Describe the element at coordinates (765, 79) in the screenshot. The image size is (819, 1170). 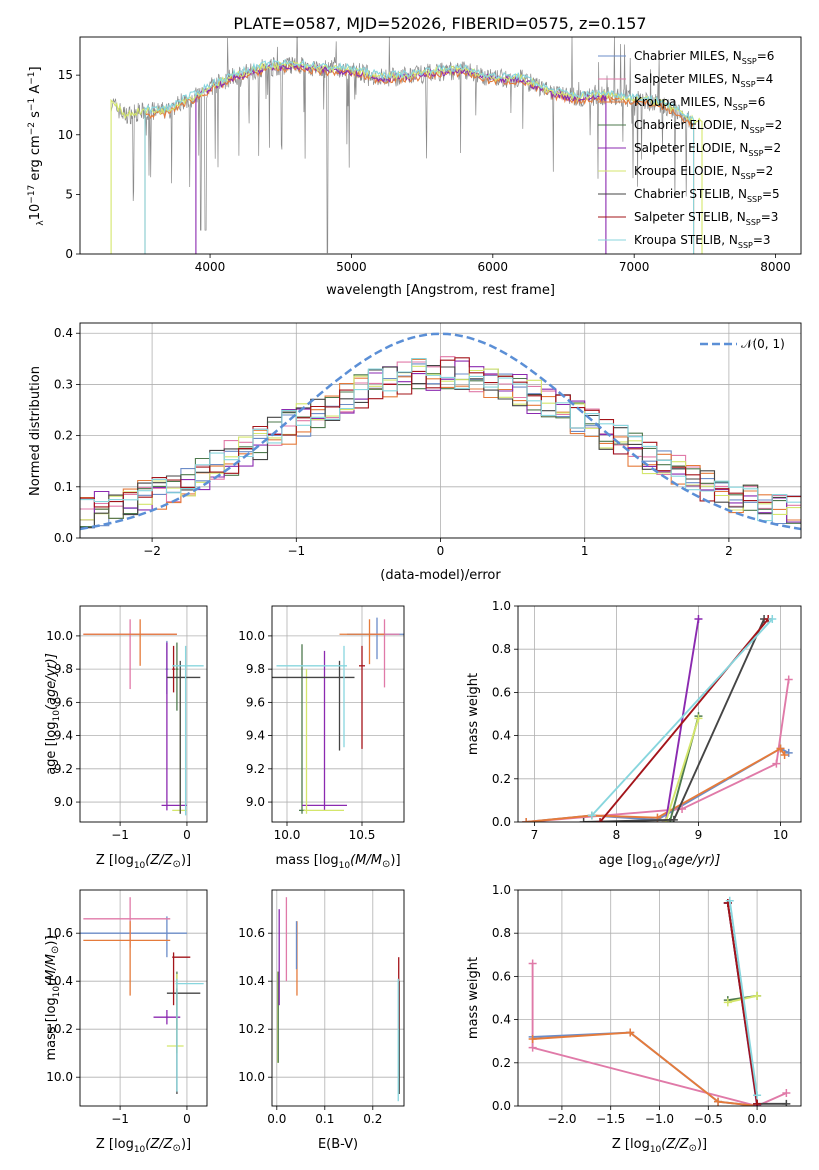
I see `legend-tail: =4` at that location.